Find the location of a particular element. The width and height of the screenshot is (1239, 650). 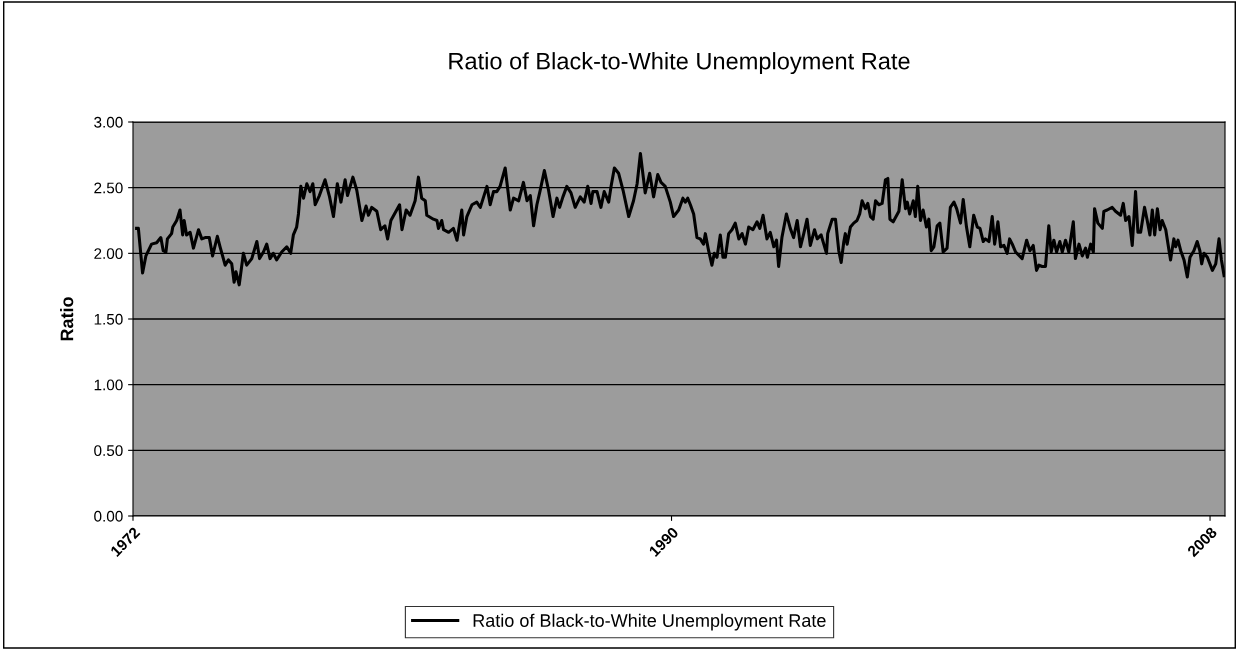

y-tick-label: 1.50 is located at coordinates (108, 319).